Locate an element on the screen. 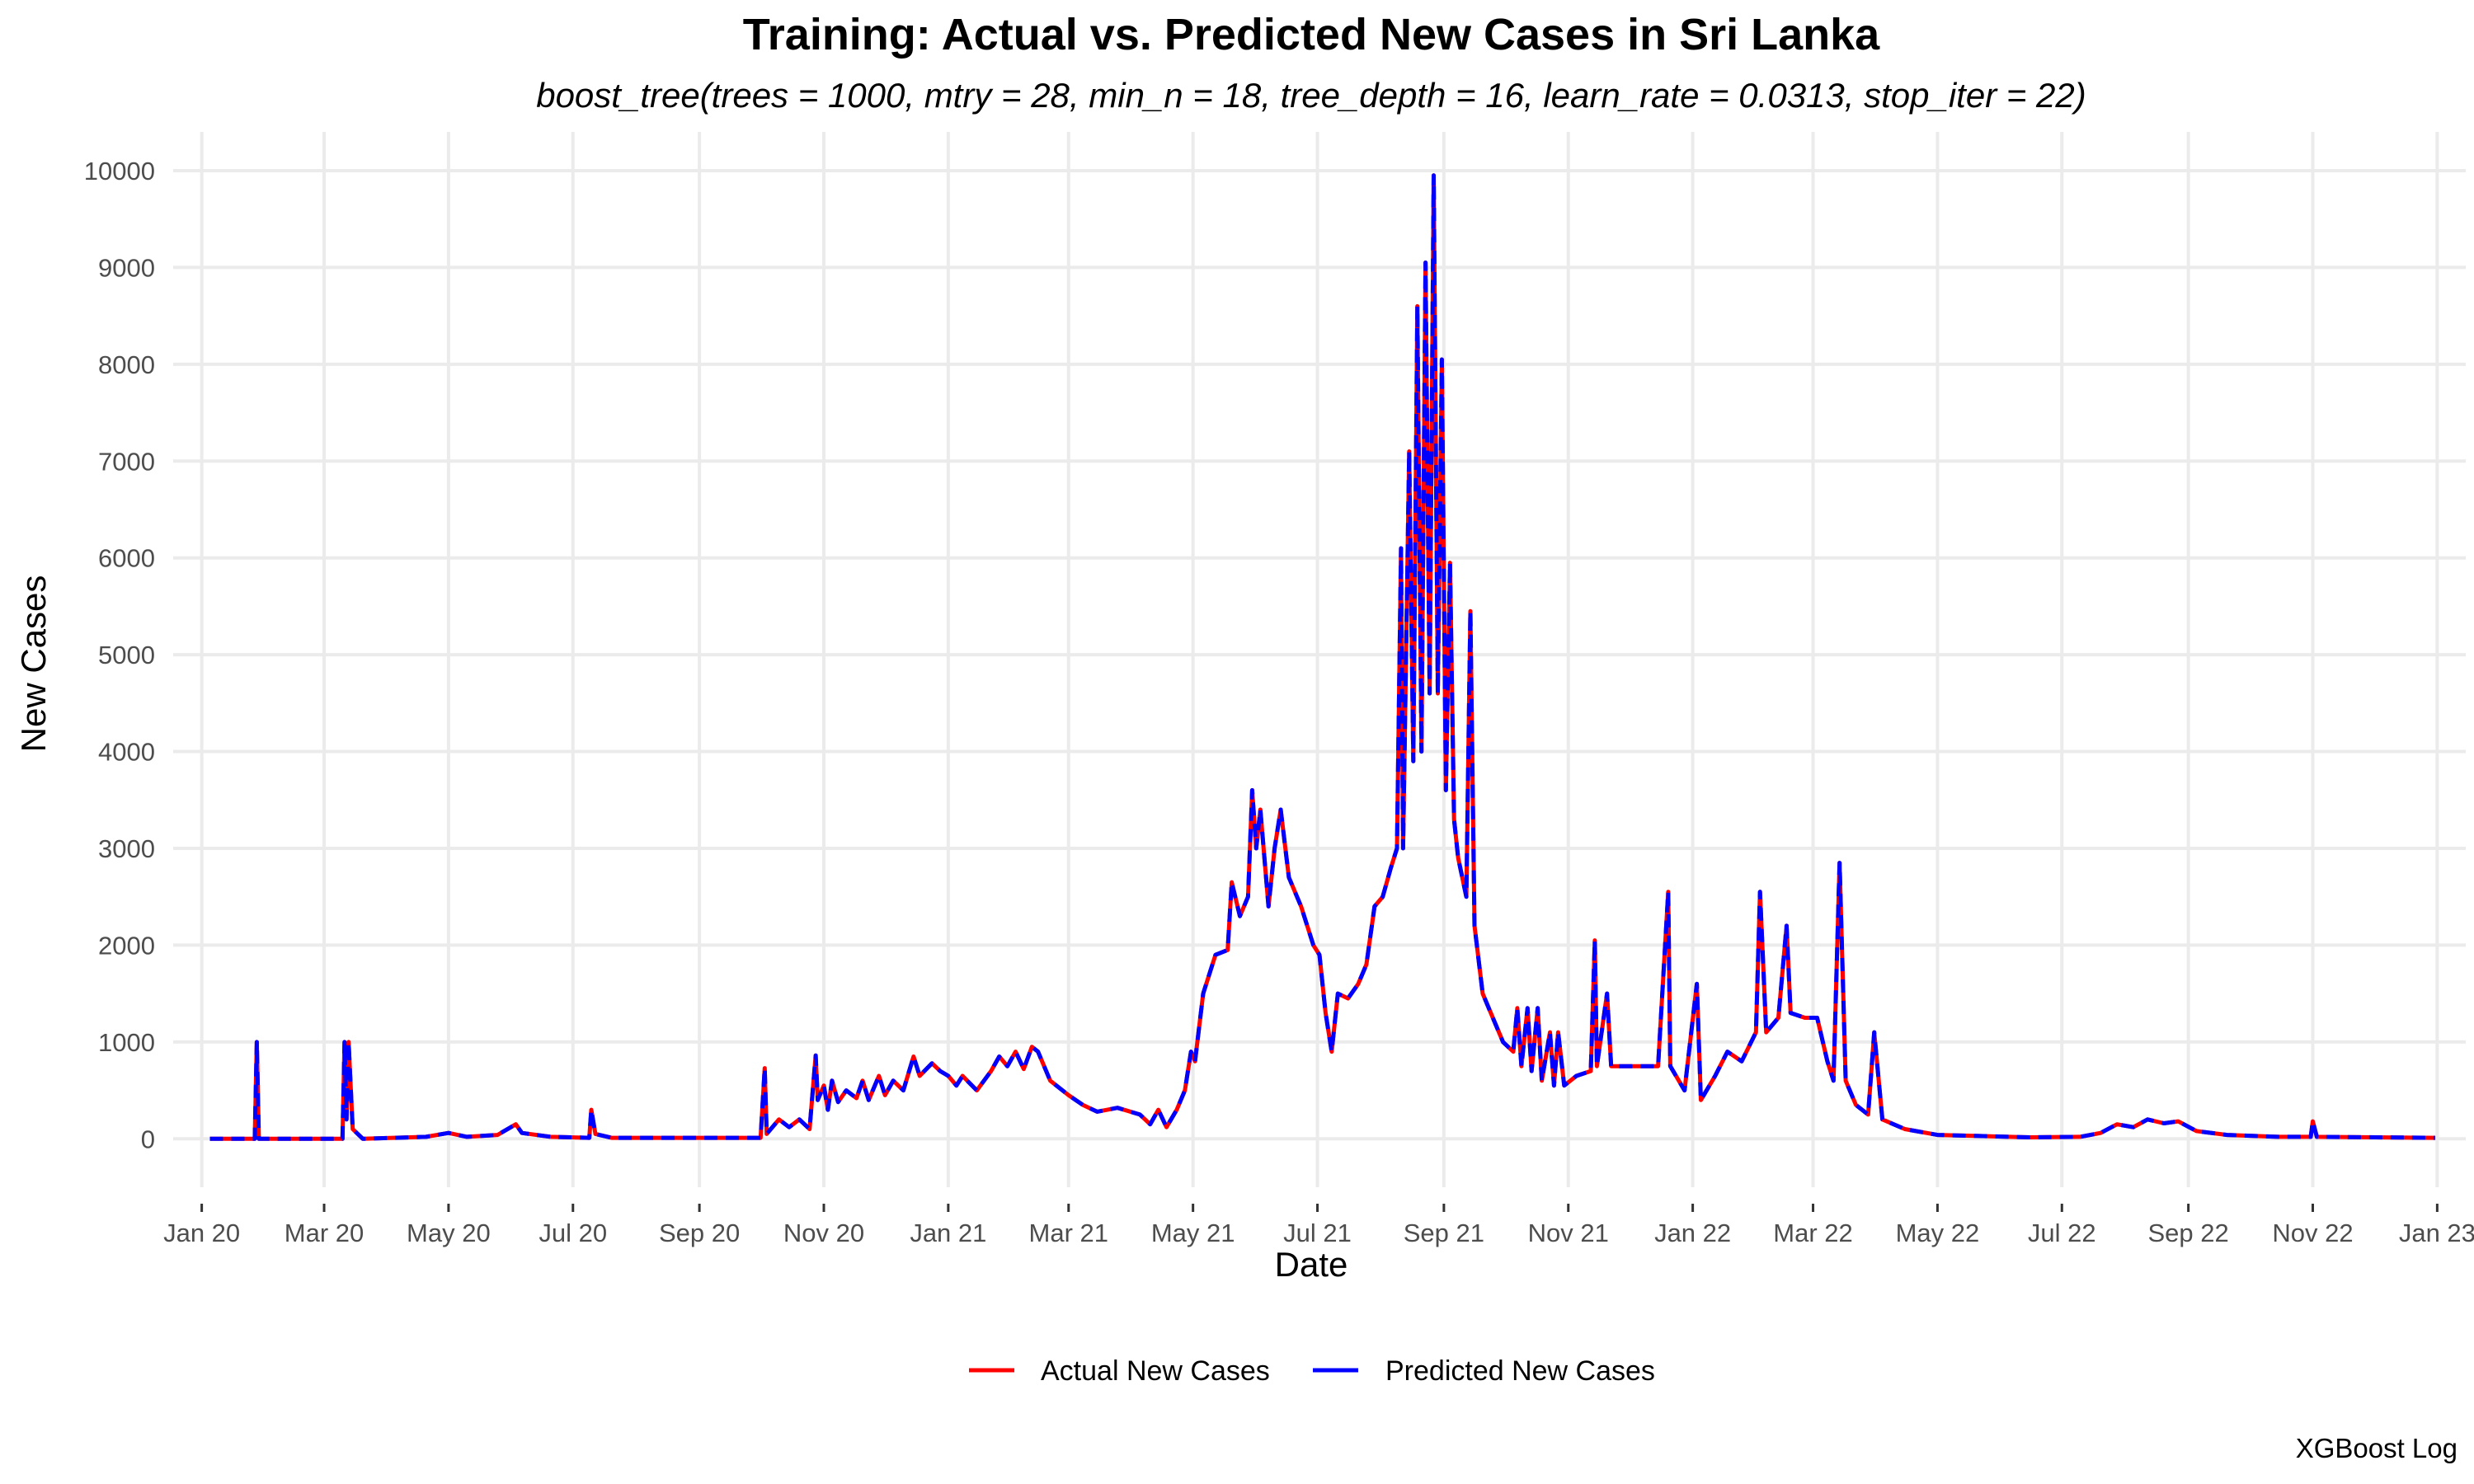  x-tick-label: Nov 21 is located at coordinates (1568, 1233).